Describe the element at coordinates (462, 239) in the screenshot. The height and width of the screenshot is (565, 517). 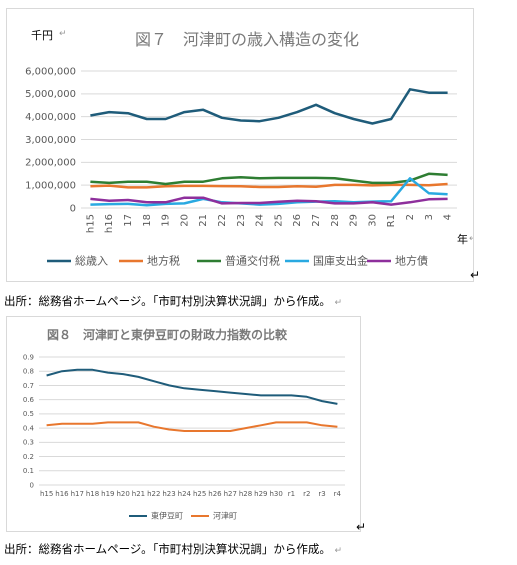
I see `chart-fig7-xlabel: 年` at that location.